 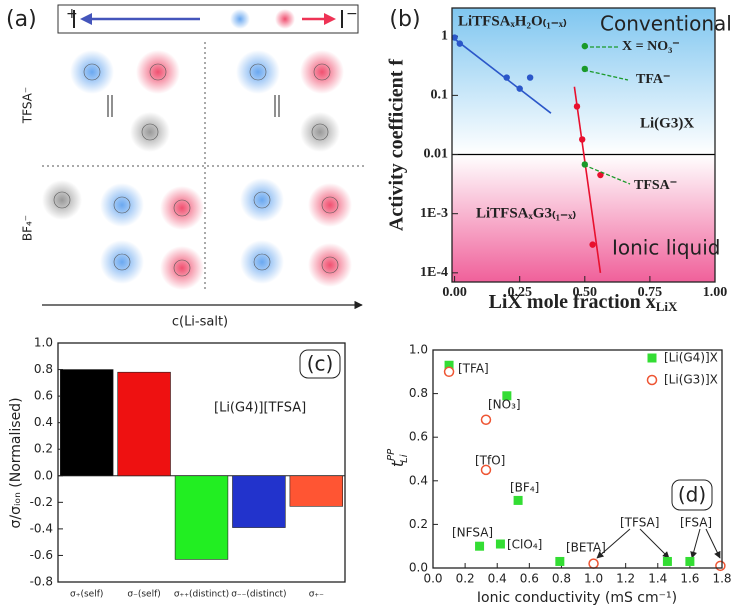 I want to click on annotation: TFSA⁻, so click(x=655, y=185).